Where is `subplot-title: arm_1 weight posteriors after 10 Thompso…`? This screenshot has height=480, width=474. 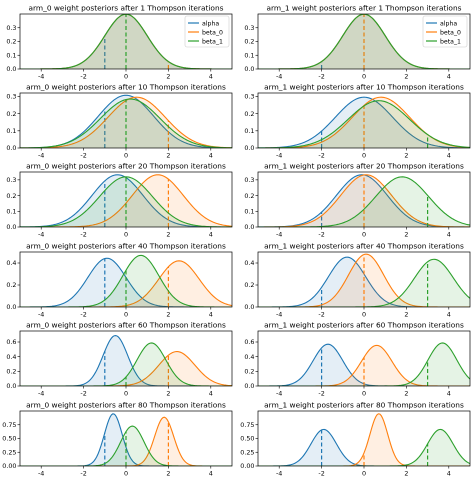
subplot-title: arm_1 weight posteriors after 10 Thompso… is located at coordinates (364, 87).